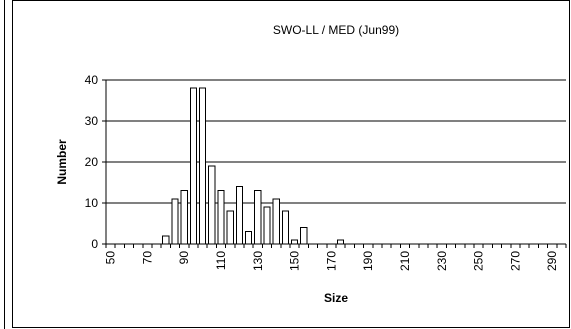  What do you see at coordinates (368, 261) in the screenshot?
I see `x-tick-label: 190` at bounding box center [368, 261].